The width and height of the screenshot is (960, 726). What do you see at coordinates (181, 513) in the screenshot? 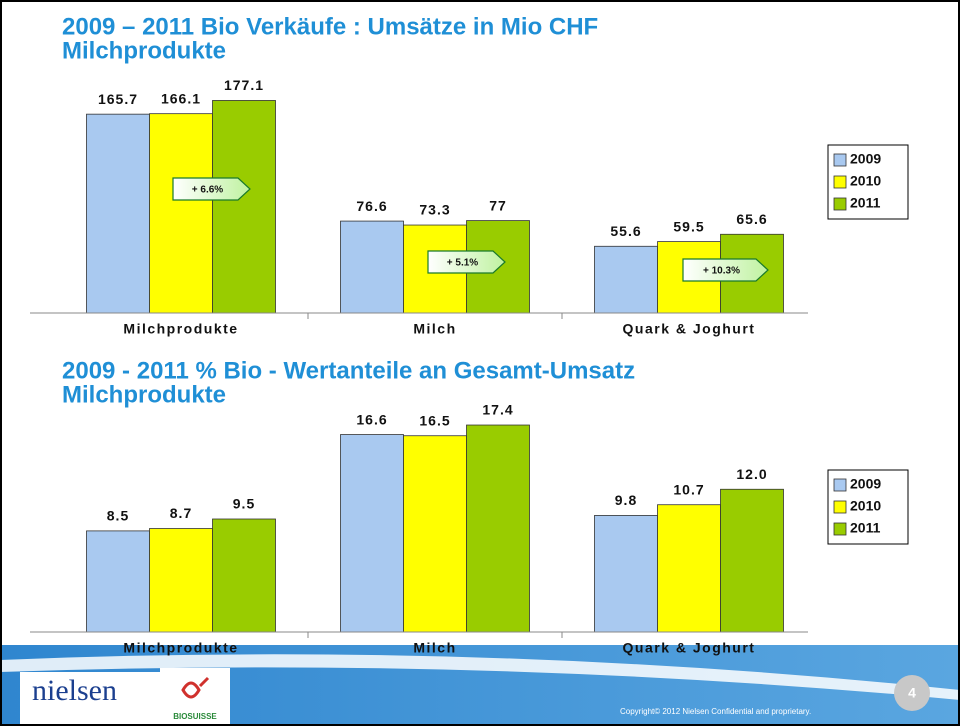
I see `value-label: 8.7` at bounding box center [181, 513].